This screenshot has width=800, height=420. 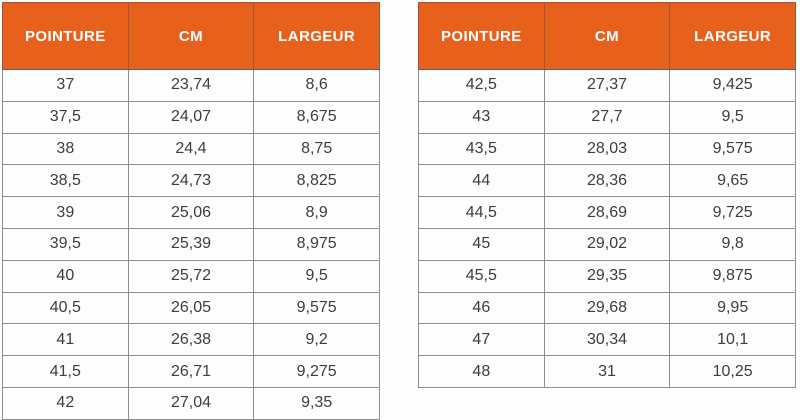 I want to click on cell: 9,2, so click(x=316, y=340).